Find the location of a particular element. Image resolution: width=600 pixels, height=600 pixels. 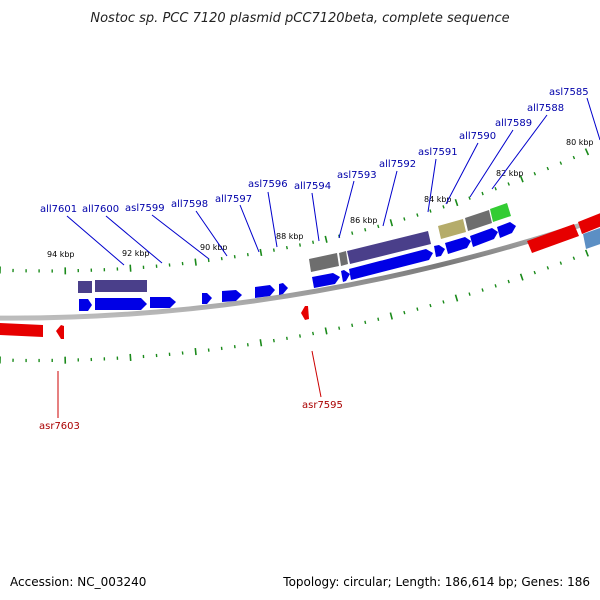

gene-label-asl7585: asl7585 is located at coordinates (569, 92).